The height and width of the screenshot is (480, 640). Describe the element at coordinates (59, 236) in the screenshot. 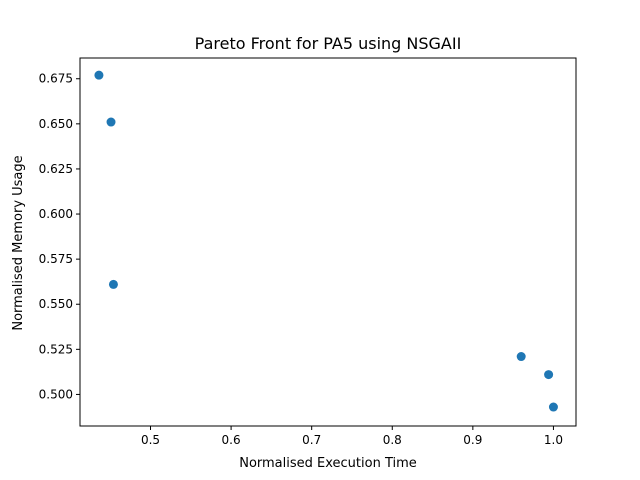

I see `y-axis: 0.500 0.525 0.550 0.575 0.600 0.625 0.650 0.675` at that location.